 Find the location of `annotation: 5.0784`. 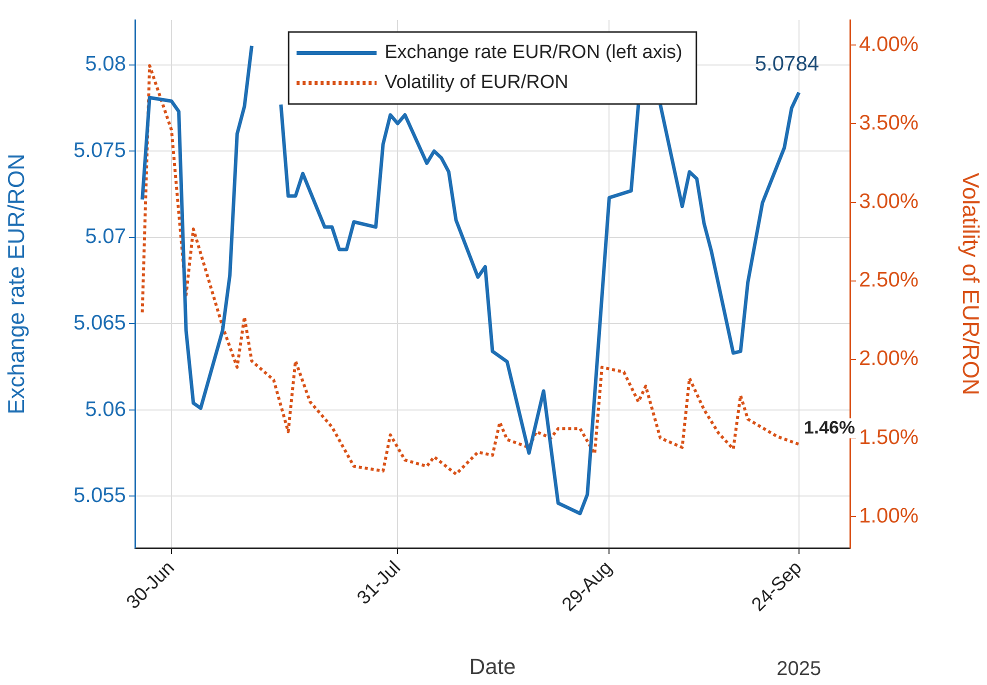

annotation: 5.0784 is located at coordinates (787, 64).